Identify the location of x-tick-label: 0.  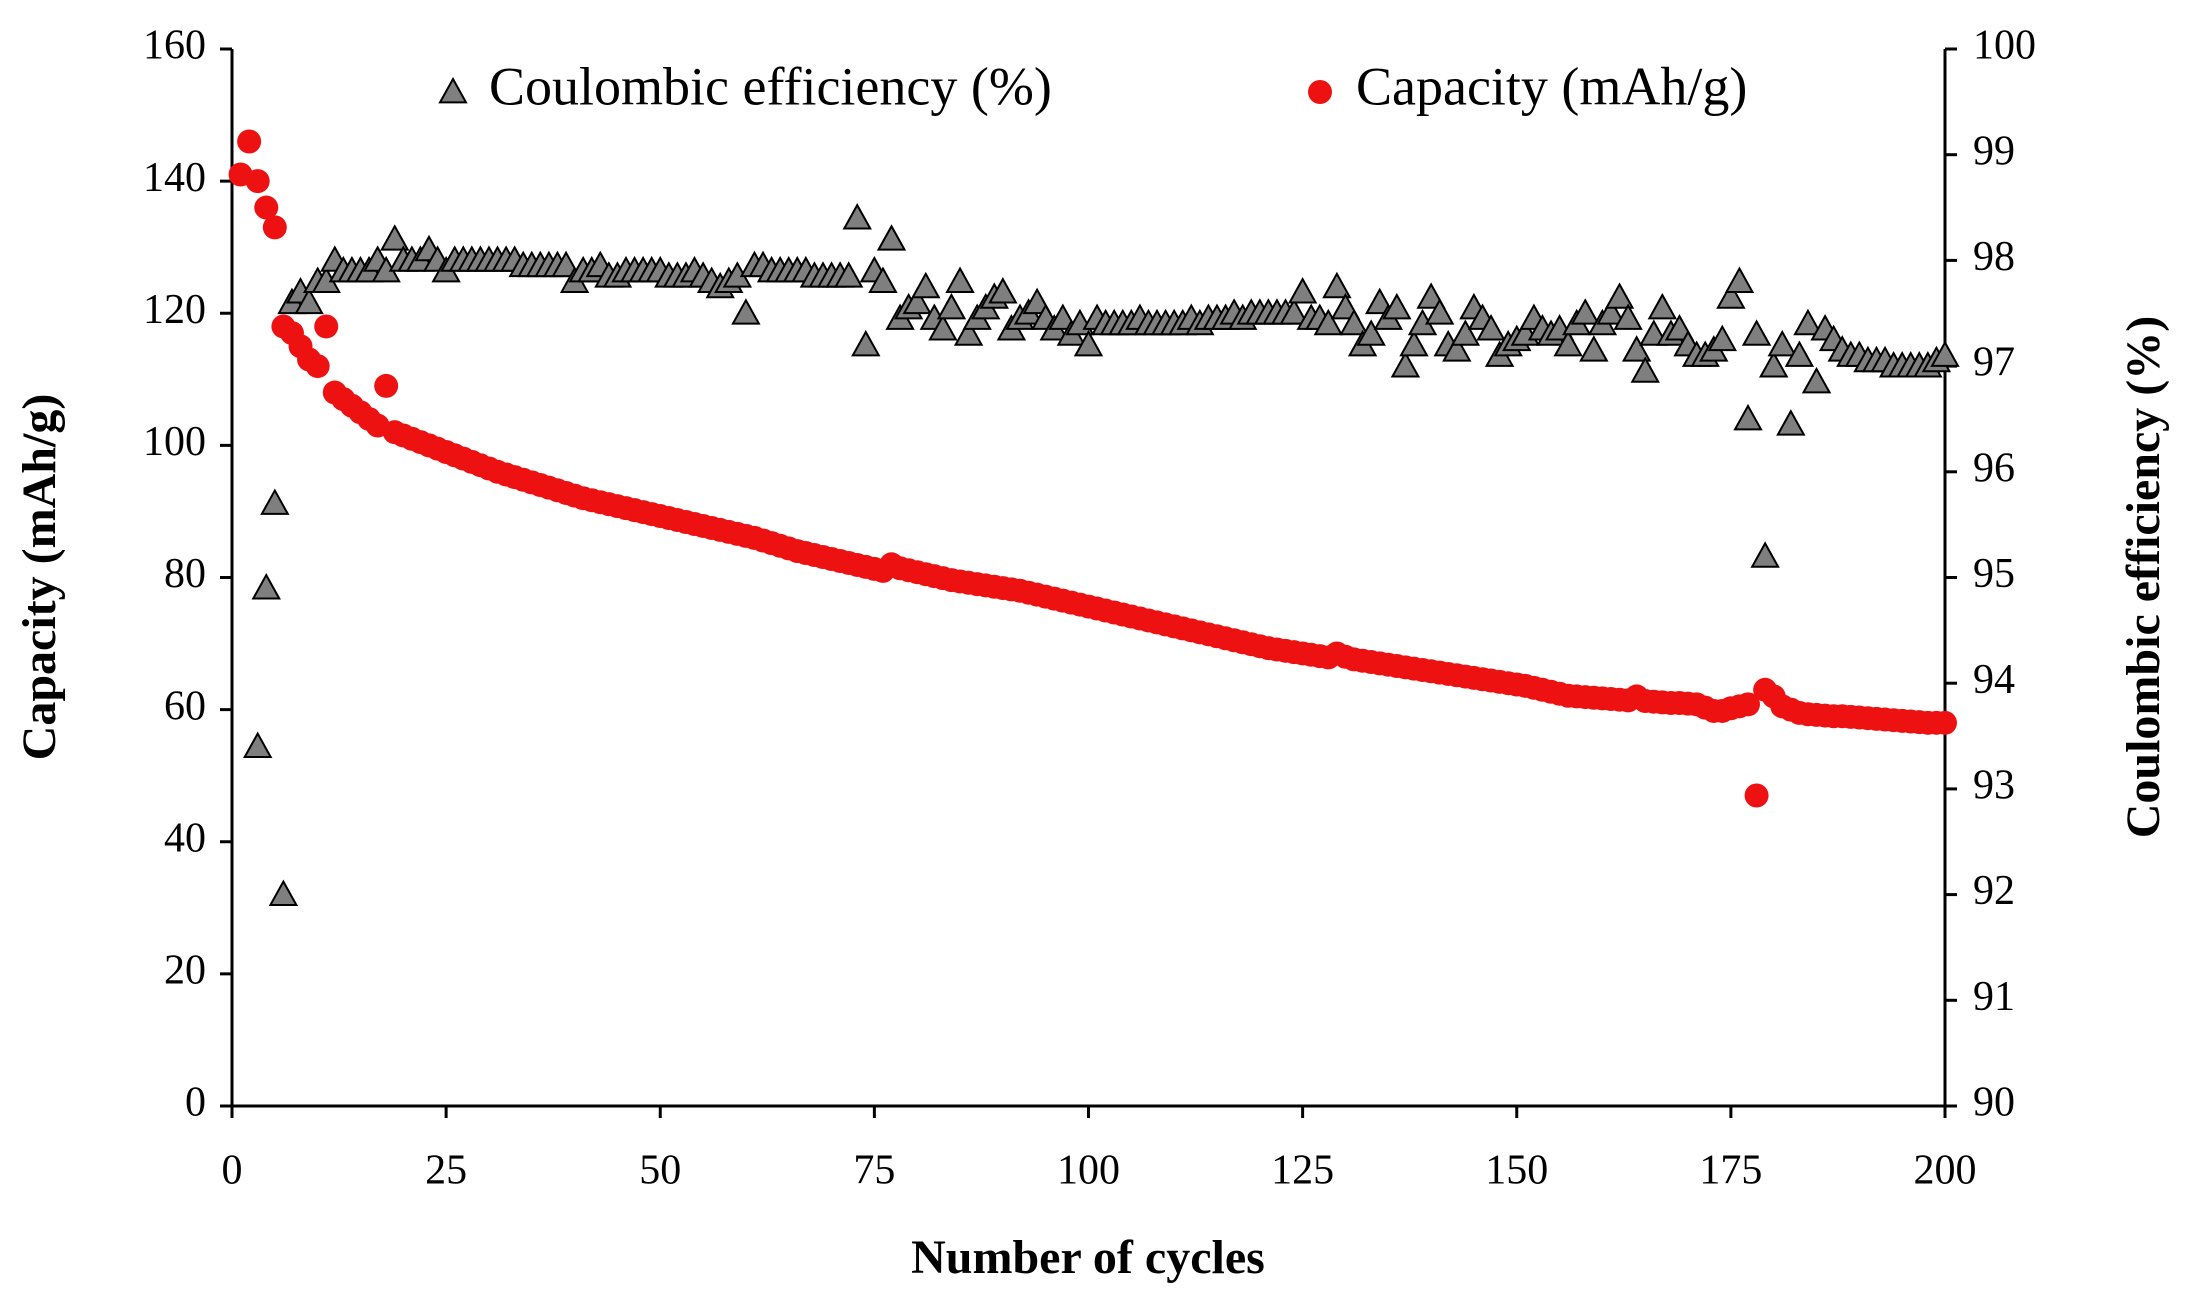
(232, 1171).